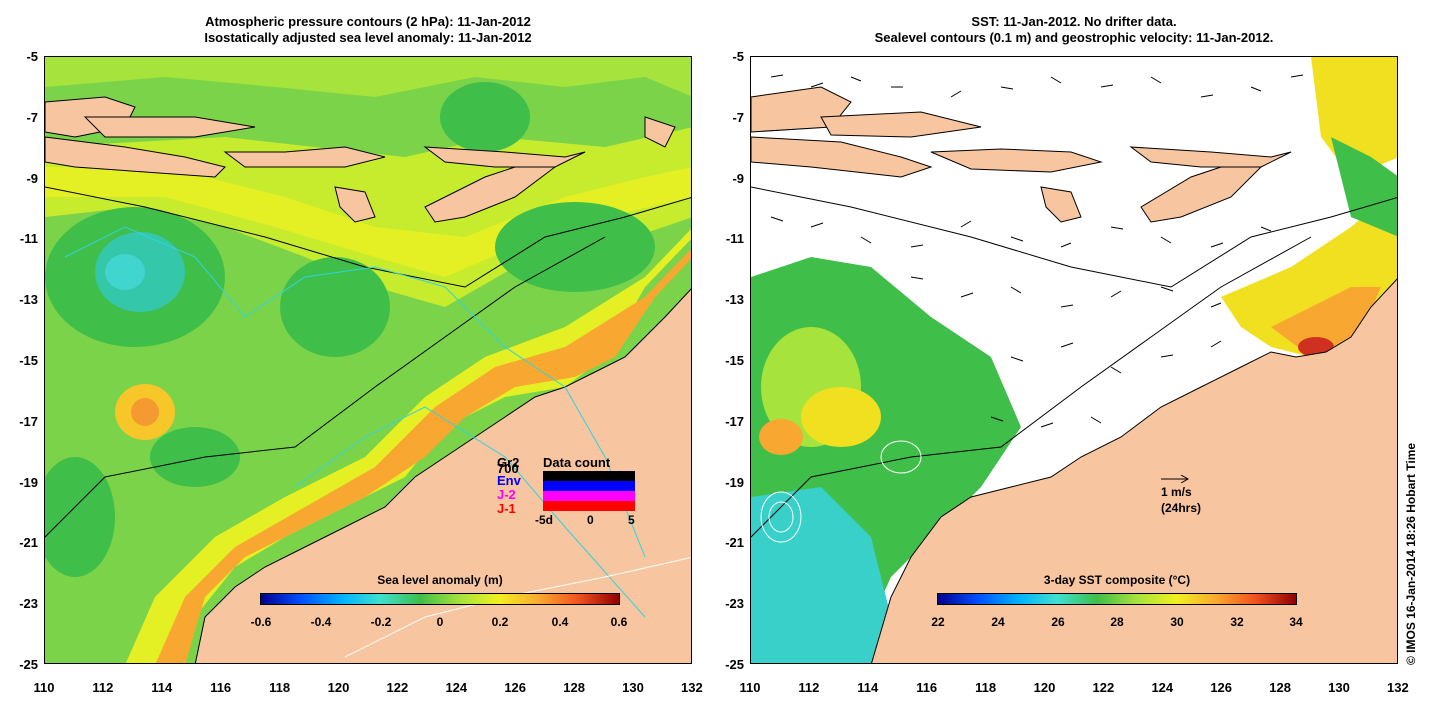 This screenshot has height=710, width=1440. What do you see at coordinates (440, 580) in the screenshot?
I see `sla-colorbar-label: Sea level anomaly (m)` at bounding box center [440, 580].